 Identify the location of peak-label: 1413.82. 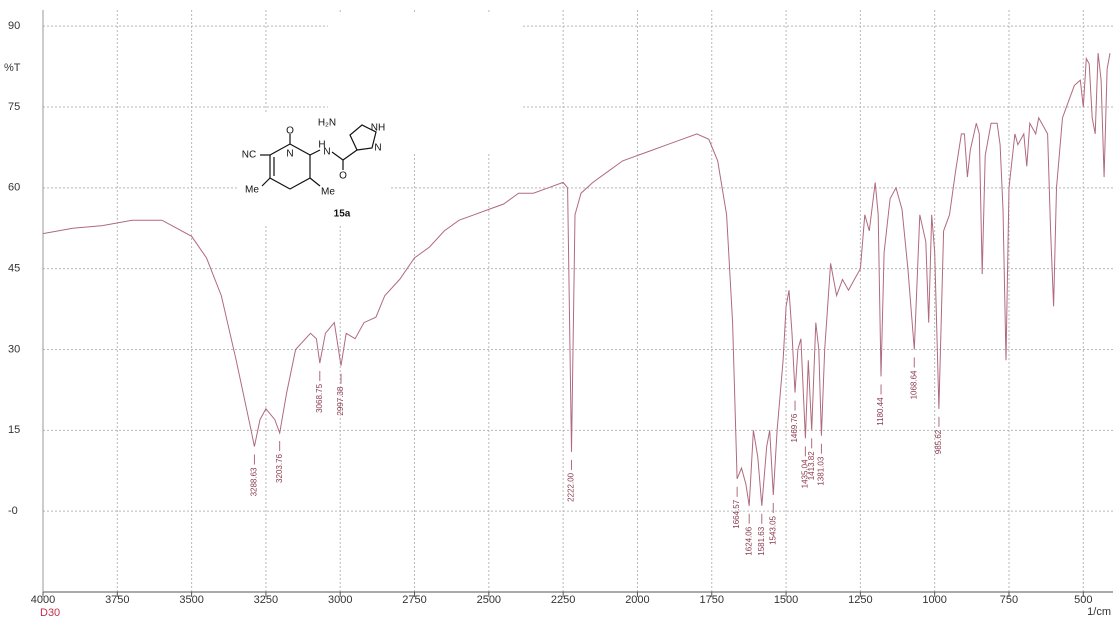
(811, 465).